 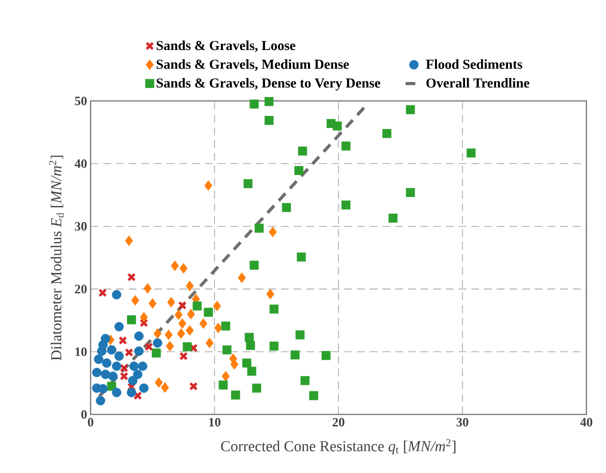 I want to click on legend-label: Overall Trendline, so click(x=478, y=83).